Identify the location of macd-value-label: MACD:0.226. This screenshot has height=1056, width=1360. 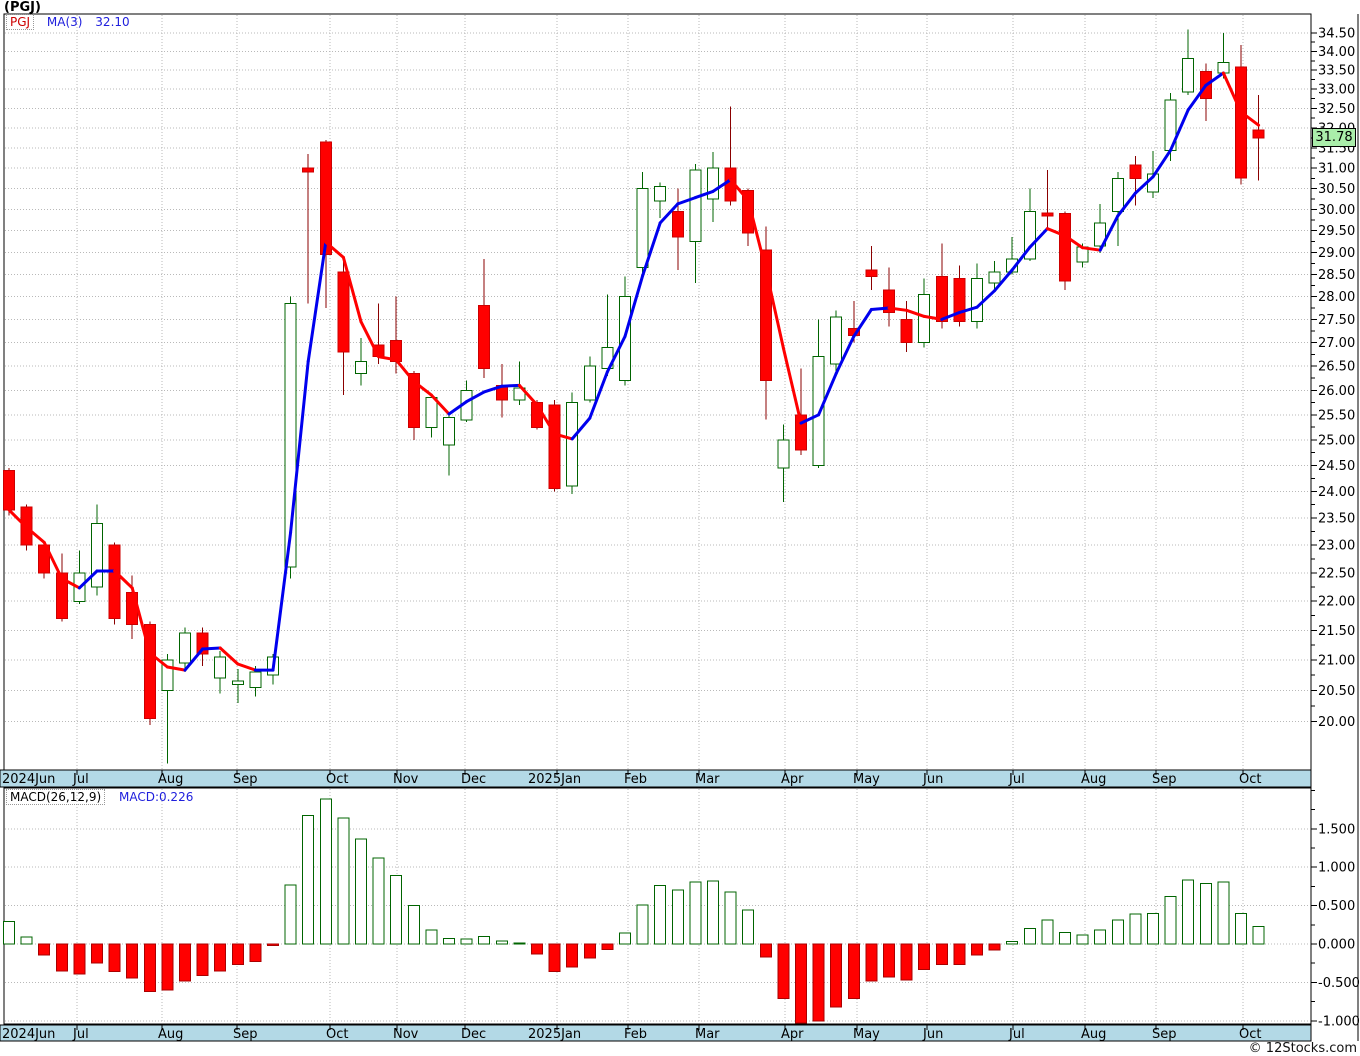
(156, 797).